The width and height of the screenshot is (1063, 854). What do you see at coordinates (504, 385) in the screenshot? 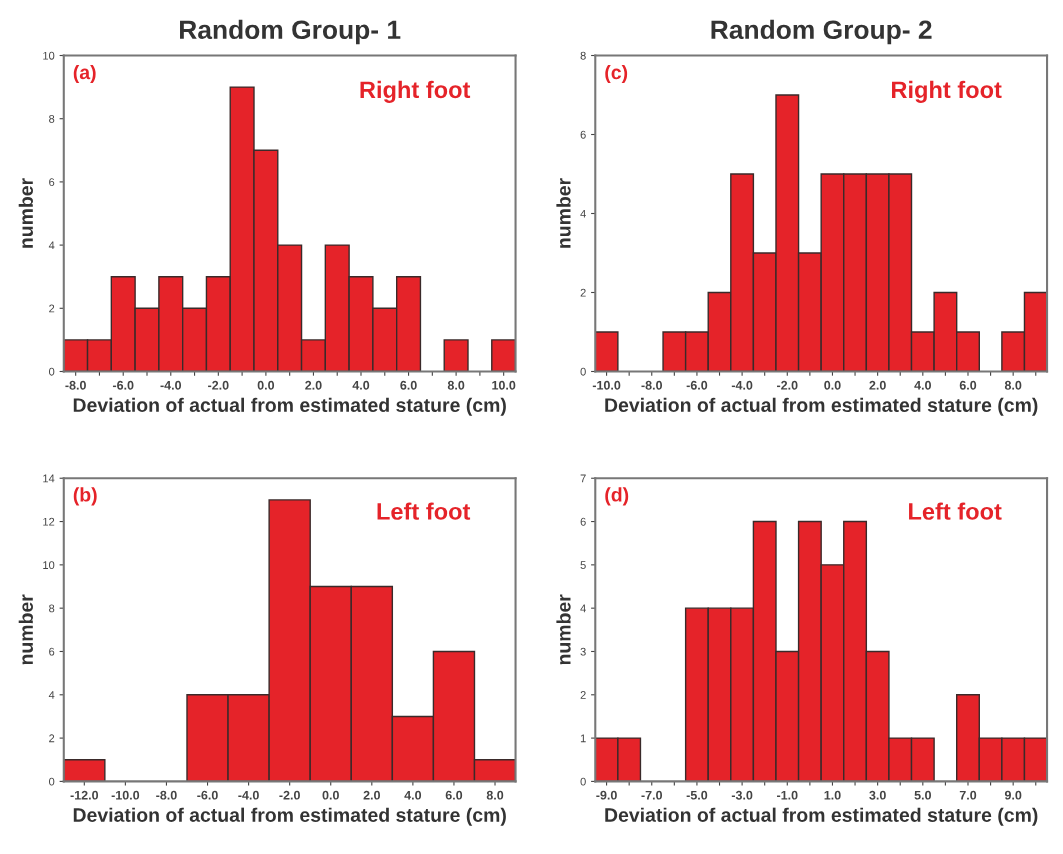
I see `x-tick-label: 10.0` at bounding box center [504, 385].